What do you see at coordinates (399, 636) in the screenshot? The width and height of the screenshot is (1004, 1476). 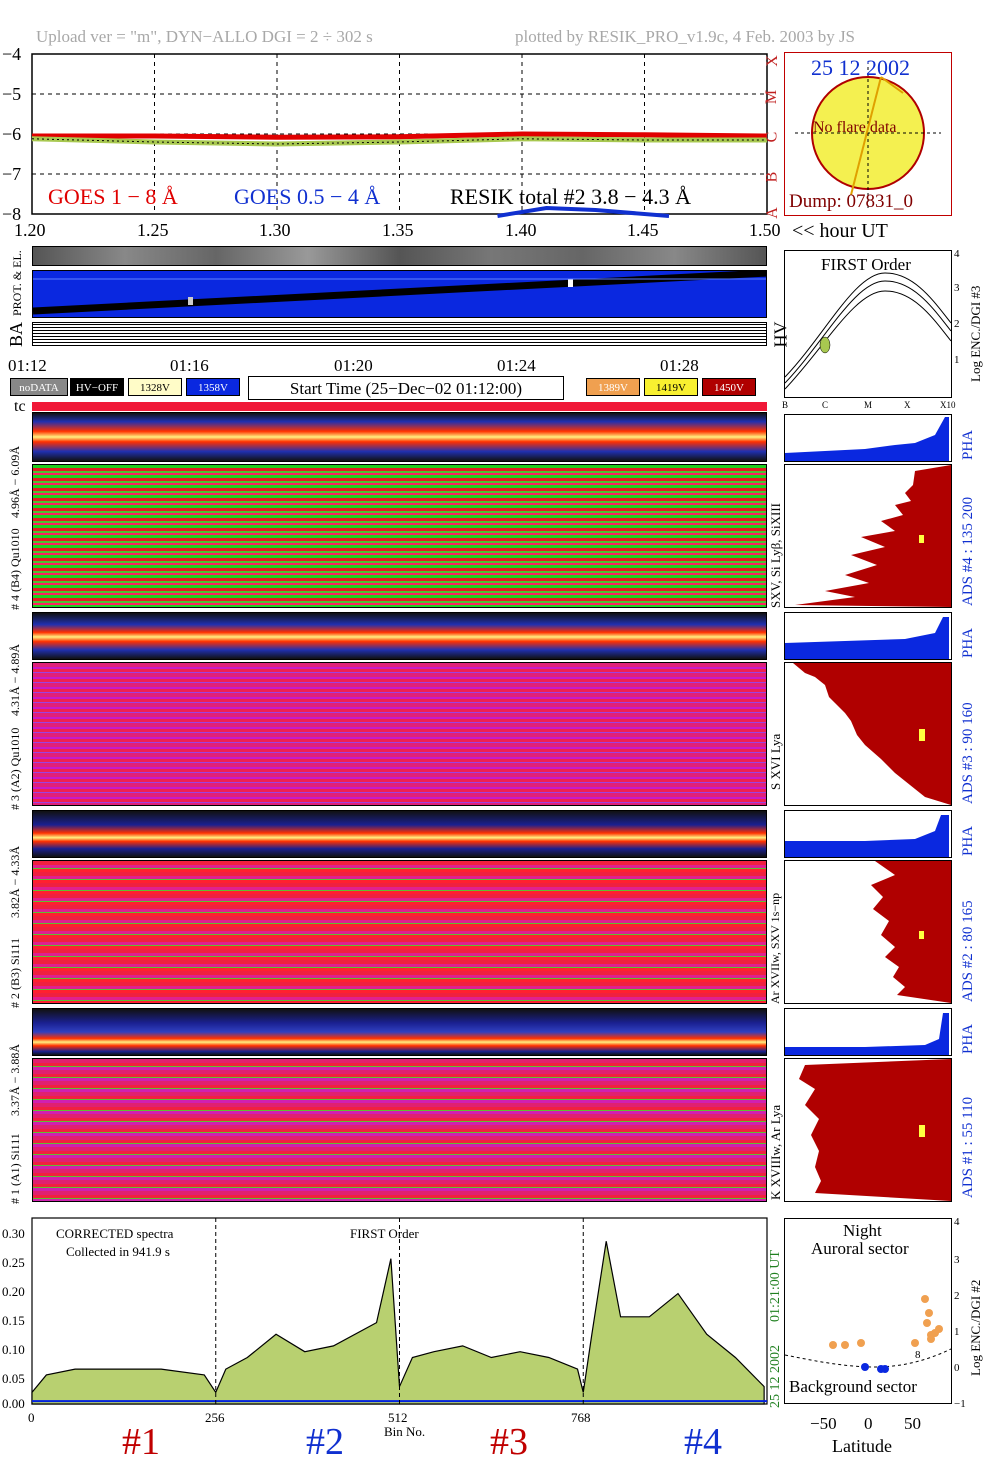 I see `ch3-pha-heatmap` at bounding box center [399, 636].